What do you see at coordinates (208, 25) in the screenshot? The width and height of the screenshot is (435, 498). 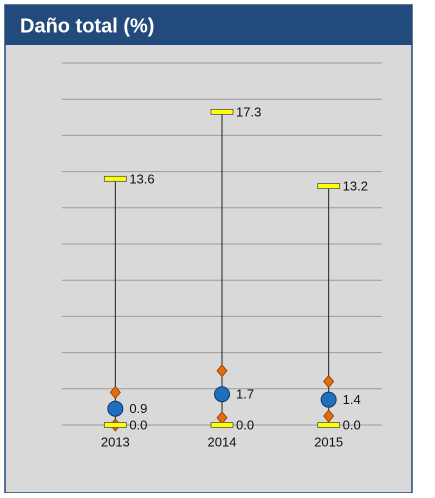 I see `header` at bounding box center [208, 25].